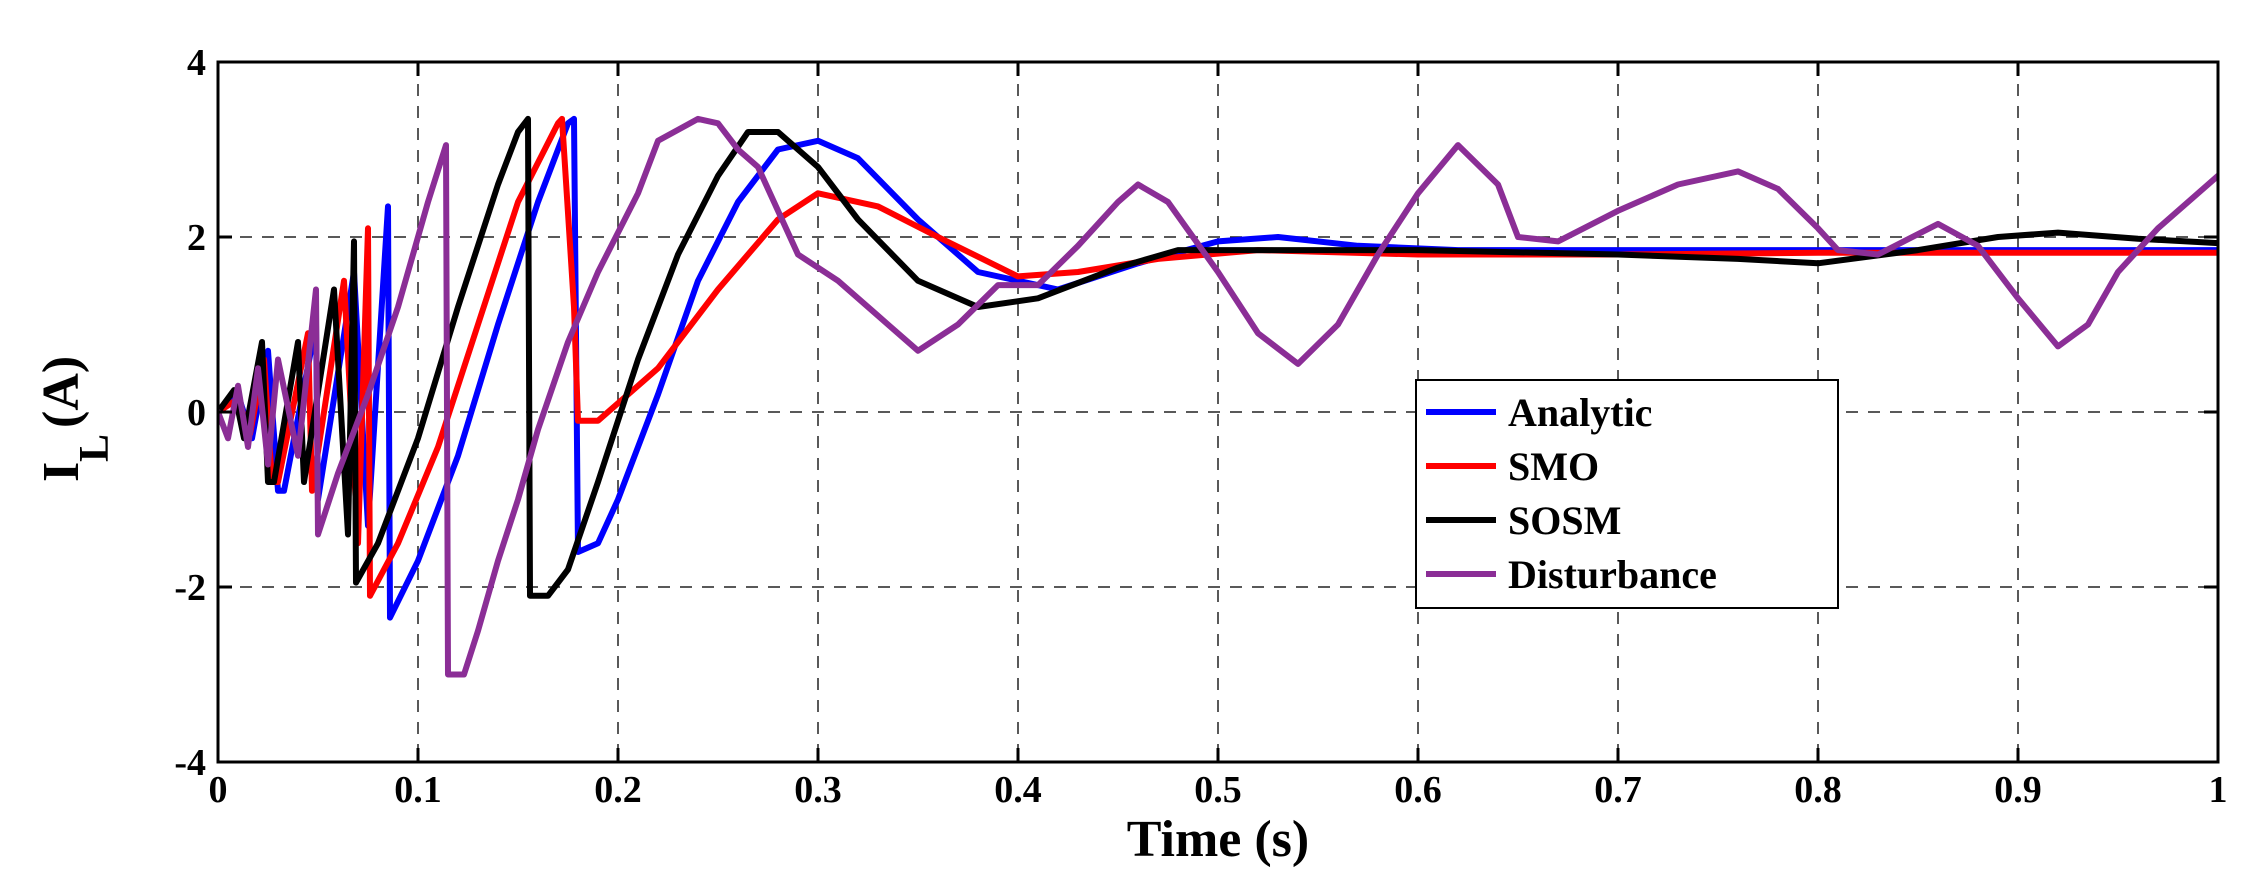 The width and height of the screenshot is (2264, 879). What do you see at coordinates (418, 790) in the screenshot?
I see `x-tick-label: 0.1` at bounding box center [418, 790].